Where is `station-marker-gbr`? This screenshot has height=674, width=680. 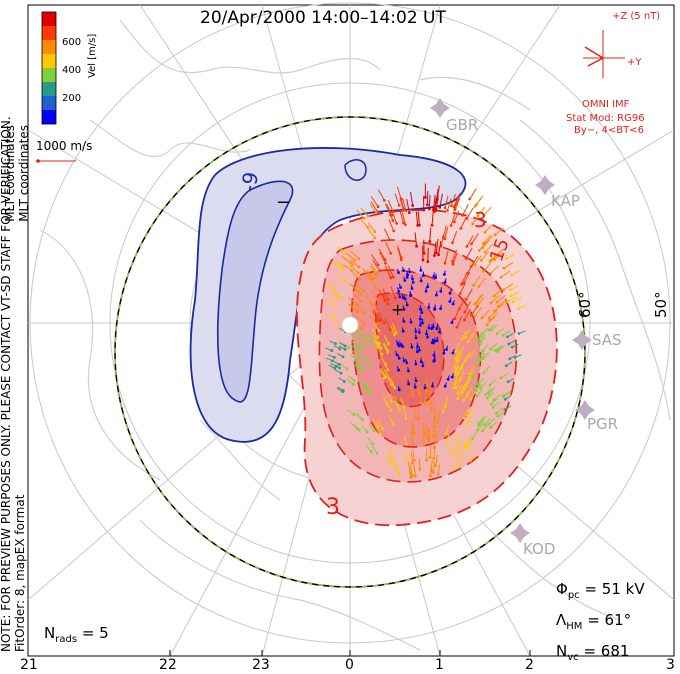
station-marker-gbr is located at coordinates (440, 108).